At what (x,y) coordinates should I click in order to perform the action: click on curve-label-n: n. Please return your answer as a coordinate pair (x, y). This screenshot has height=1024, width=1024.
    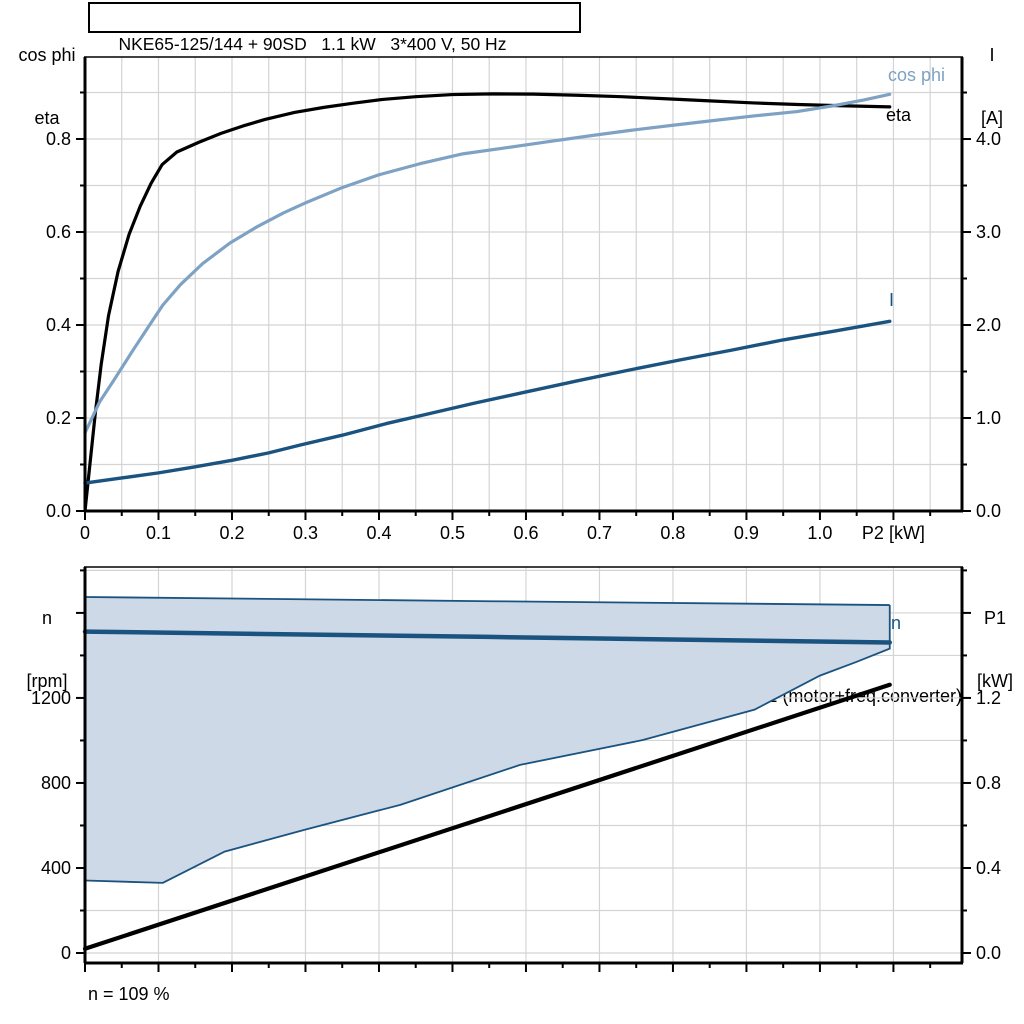
    Looking at the image, I should click on (896, 623).